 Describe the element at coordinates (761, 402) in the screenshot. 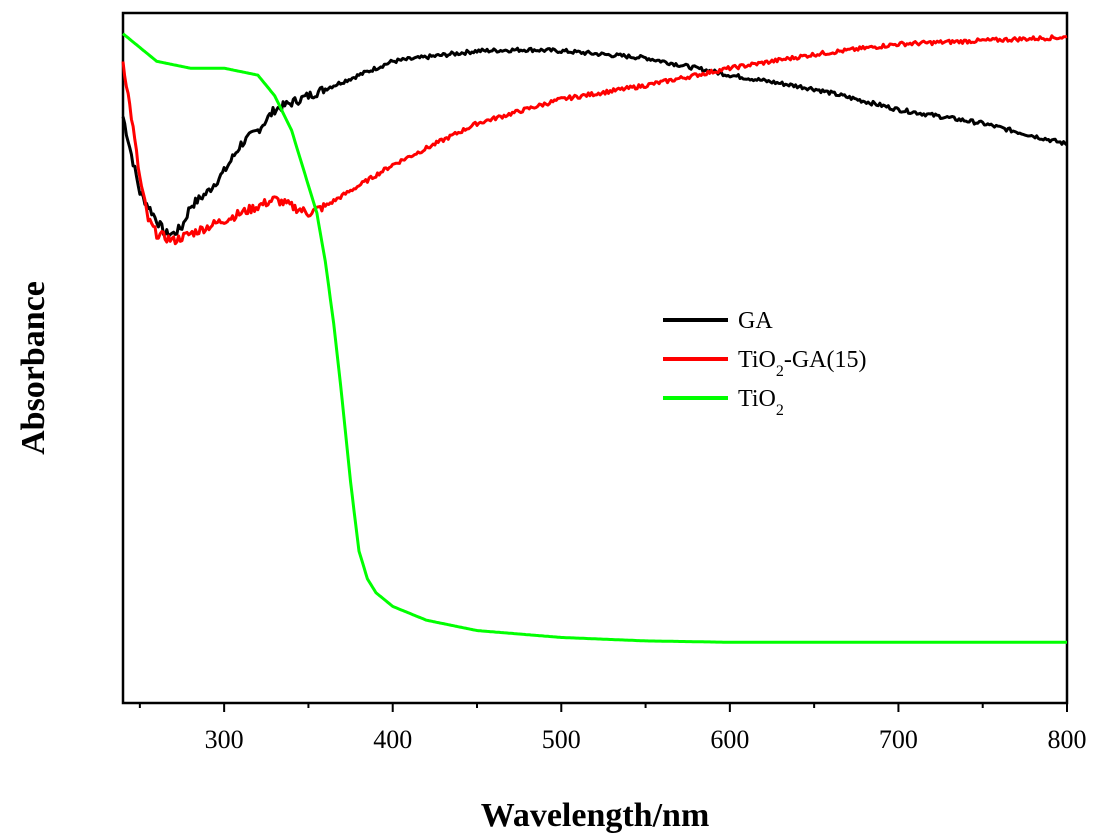

I see `legend-label: TiO2` at that location.